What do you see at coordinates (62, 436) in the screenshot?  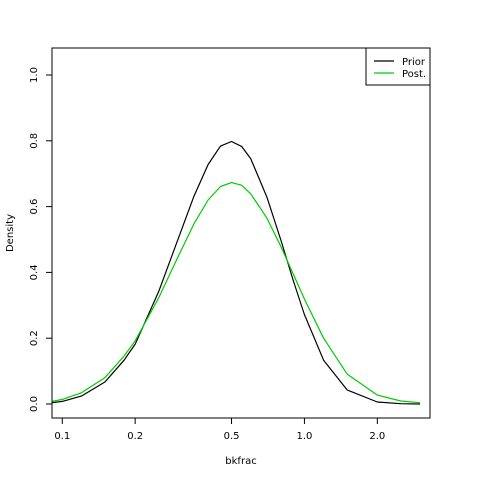 I see `x-tick-label: 0.1` at bounding box center [62, 436].